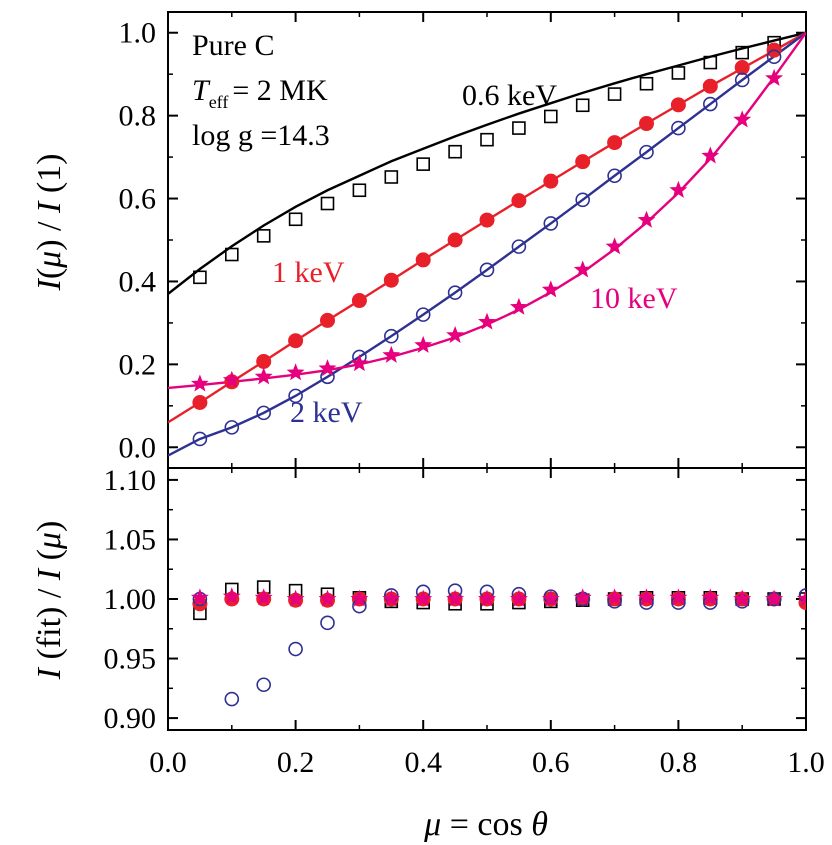  What do you see at coordinates (130, 539) in the screenshot?
I see `bottom-y-tick-label: 1.05` at bounding box center [130, 539].